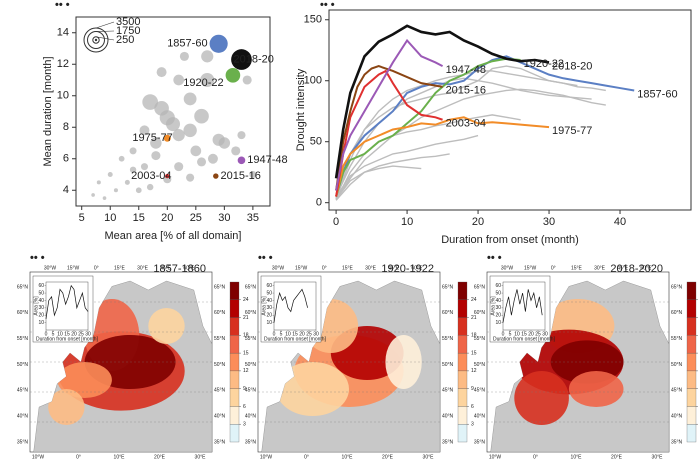  What do you see at coordinates (269, 308) in the screenshot?
I see `inset-y-tick-label: 30` at bounding box center [269, 308].